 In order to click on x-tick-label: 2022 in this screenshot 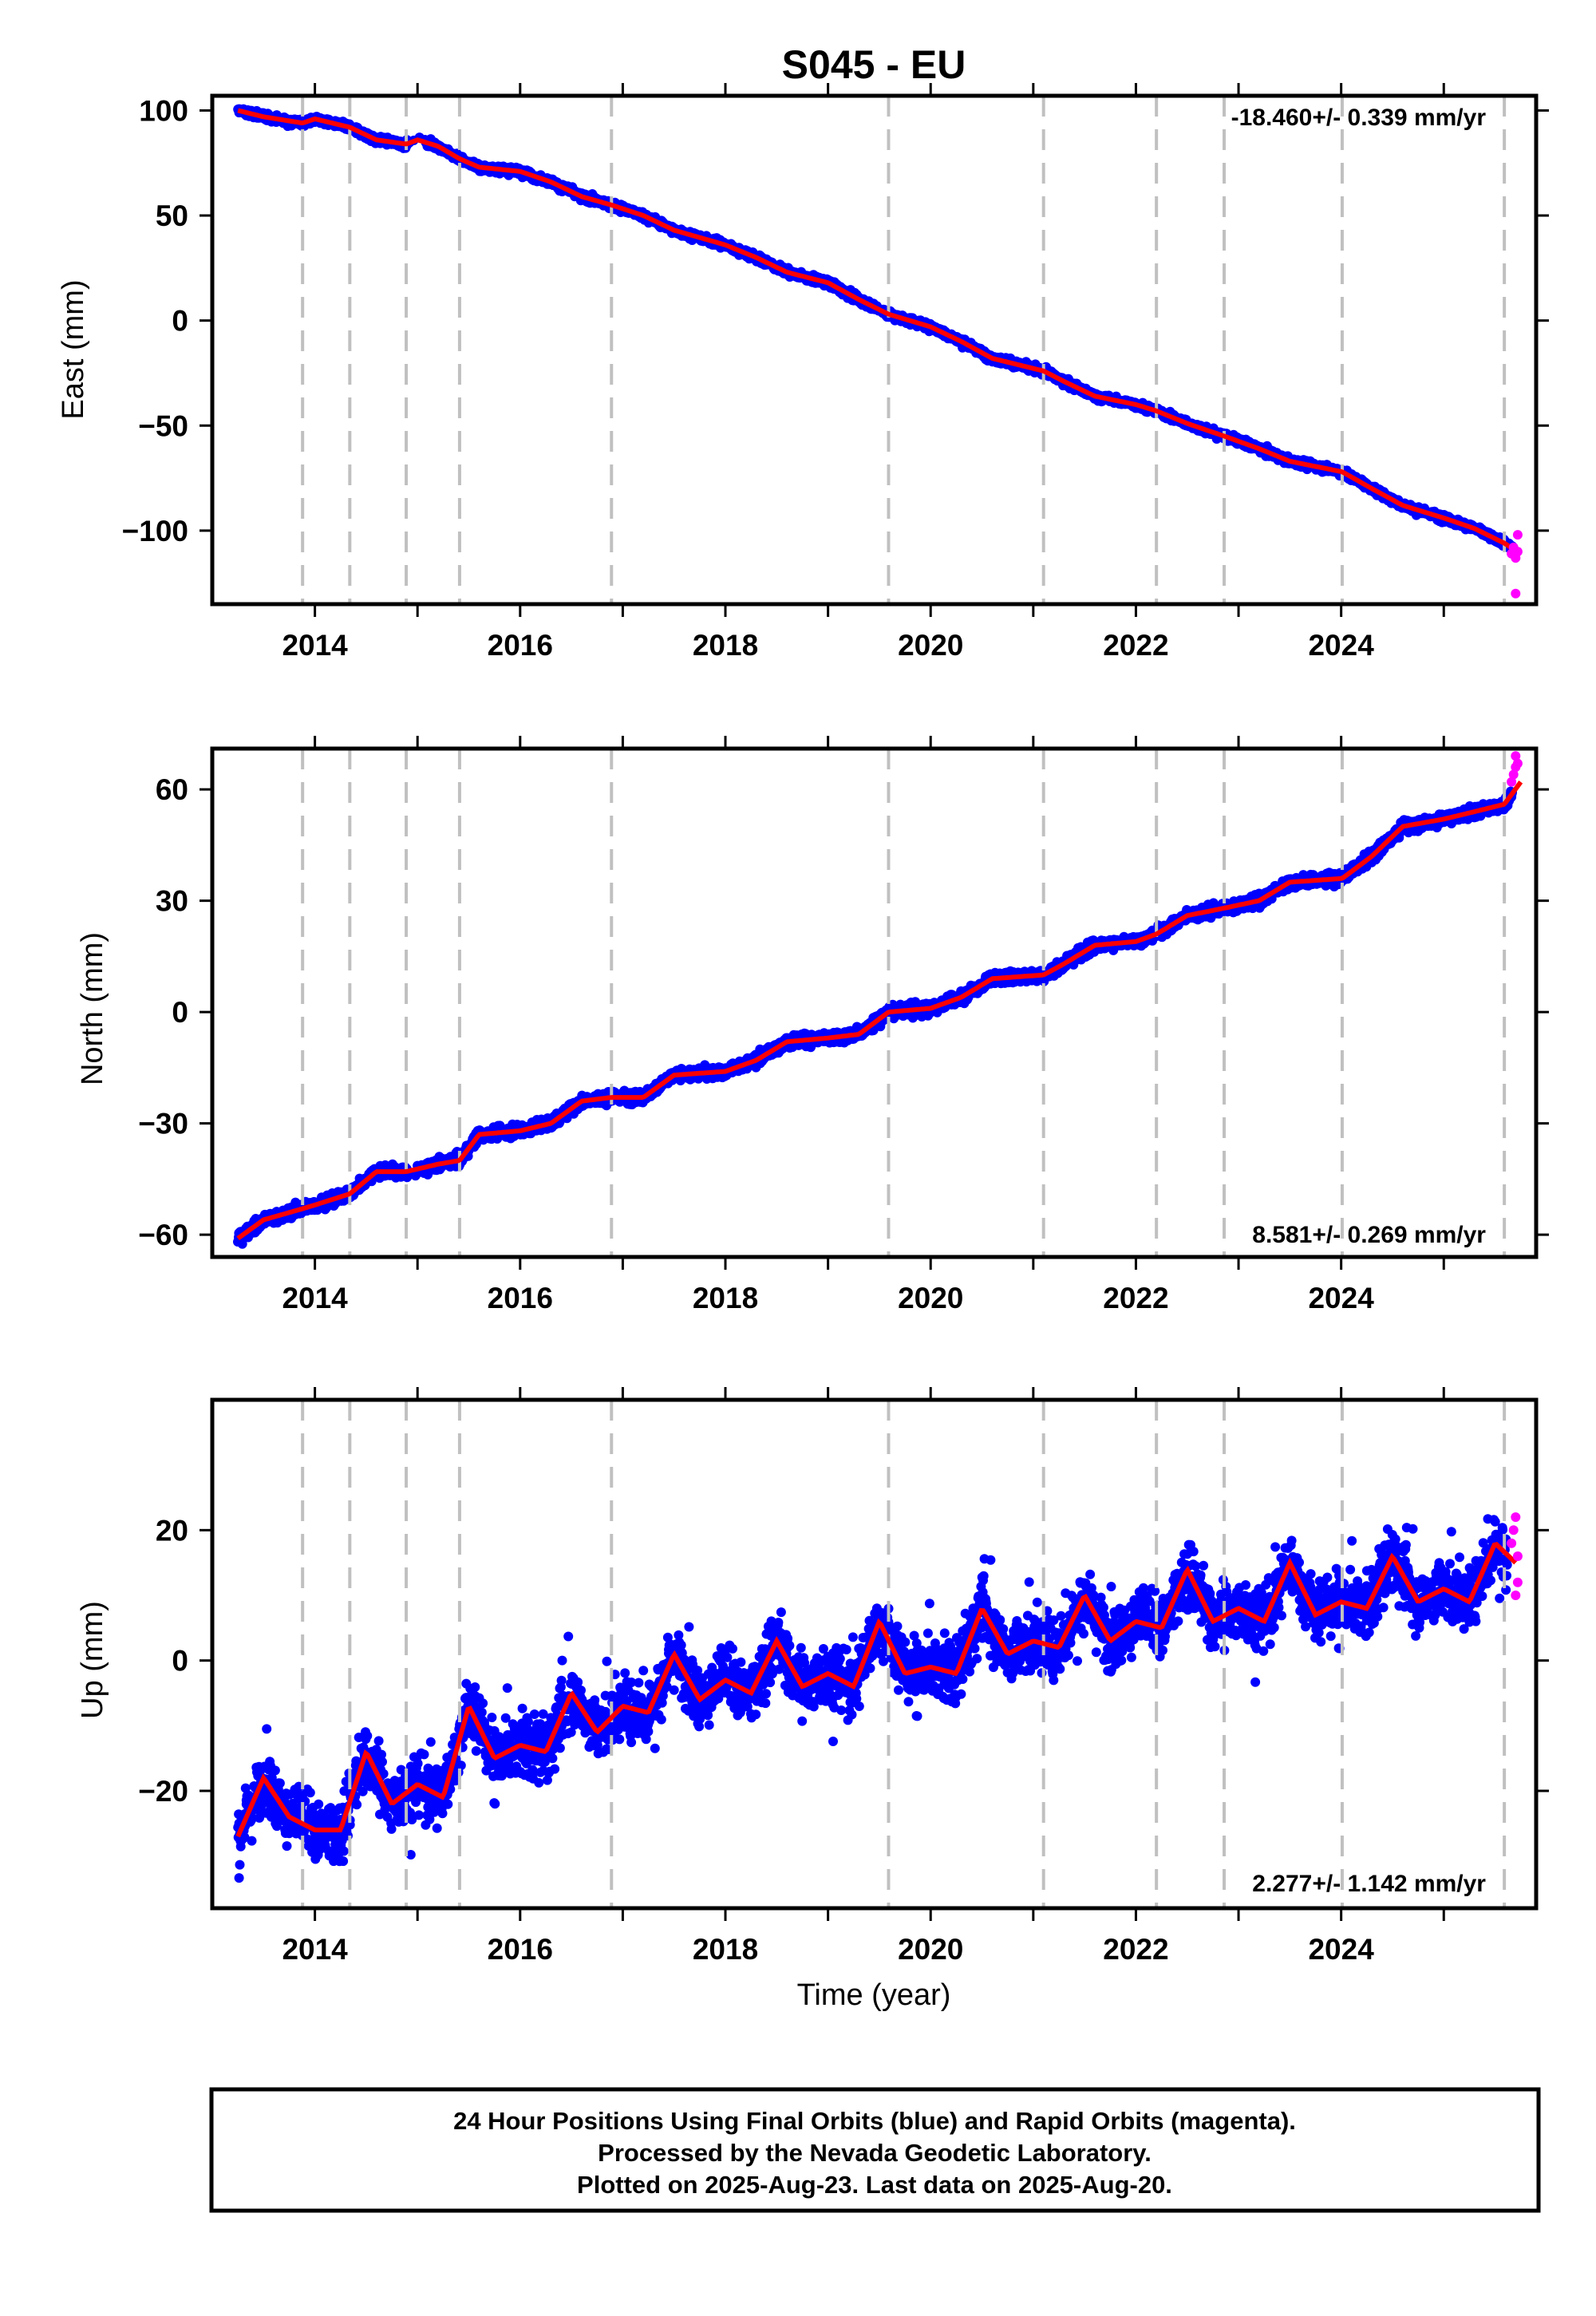, I will do `click(1135, 645)`.